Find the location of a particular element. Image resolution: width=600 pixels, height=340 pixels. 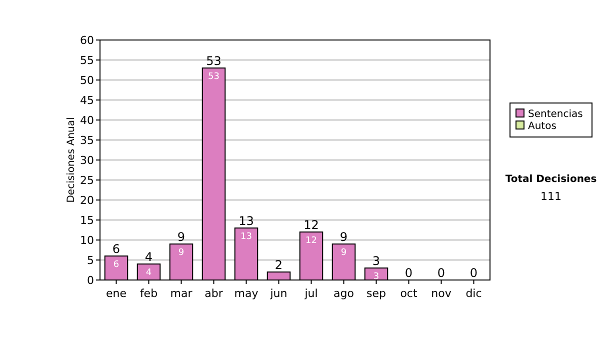

x-tick-label: nov is located at coordinates (441, 293).